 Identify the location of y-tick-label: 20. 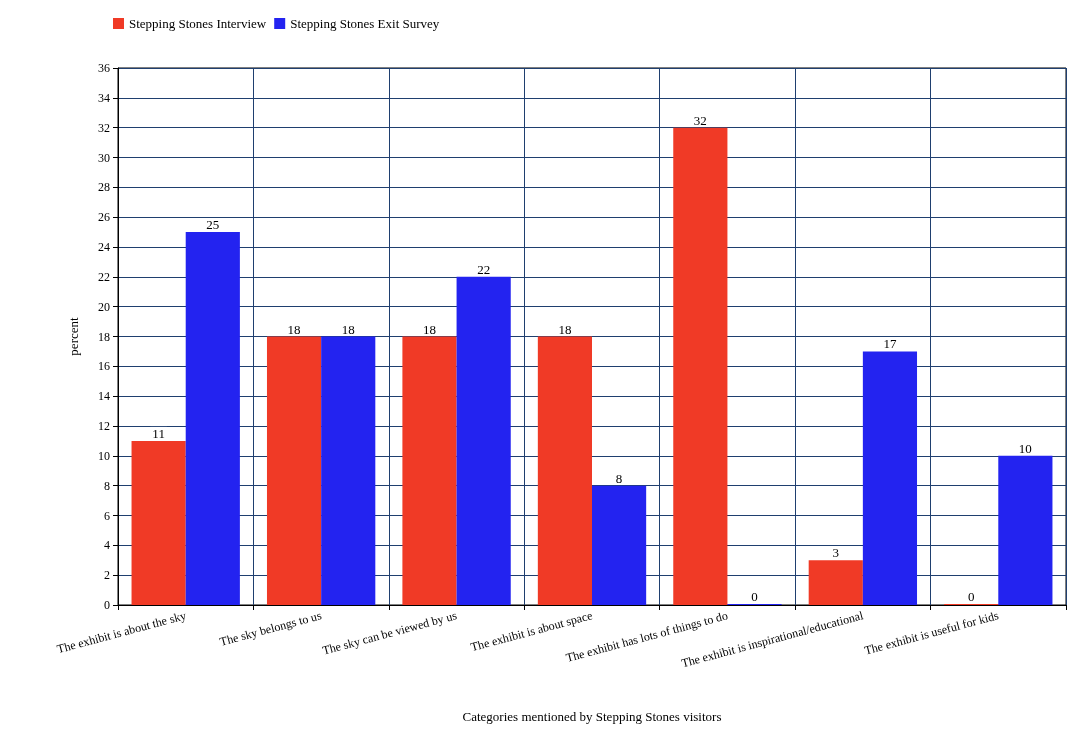
(104, 306).